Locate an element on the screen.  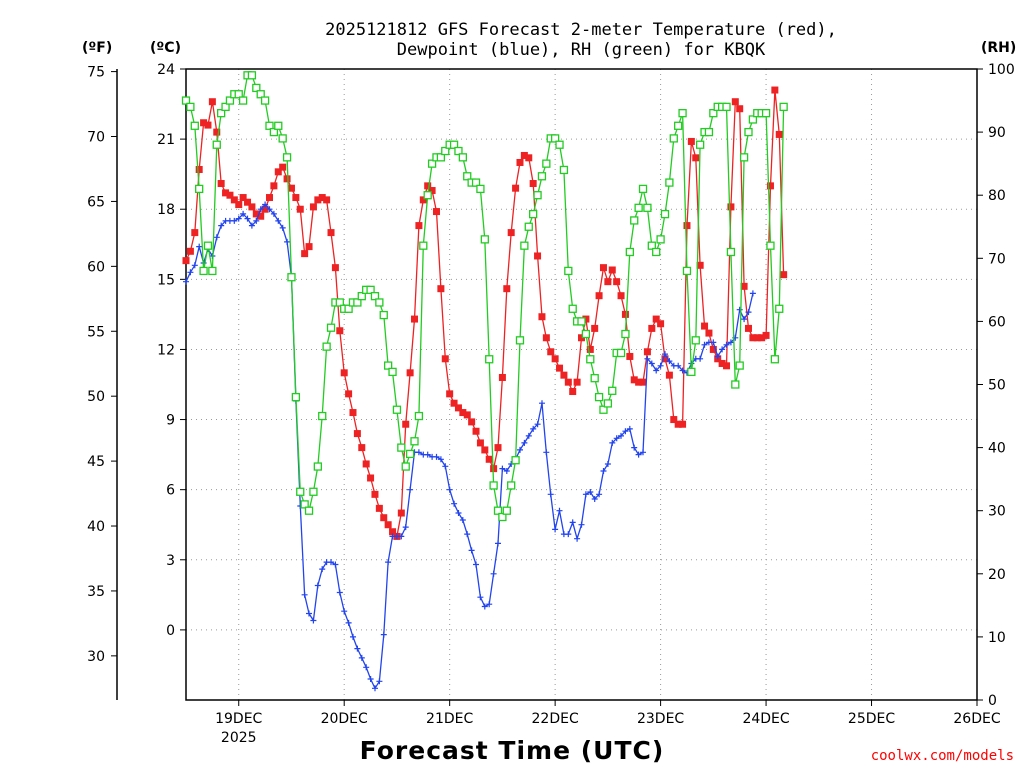
x-tick-label: 24DEC is located at coordinates (765, 719).